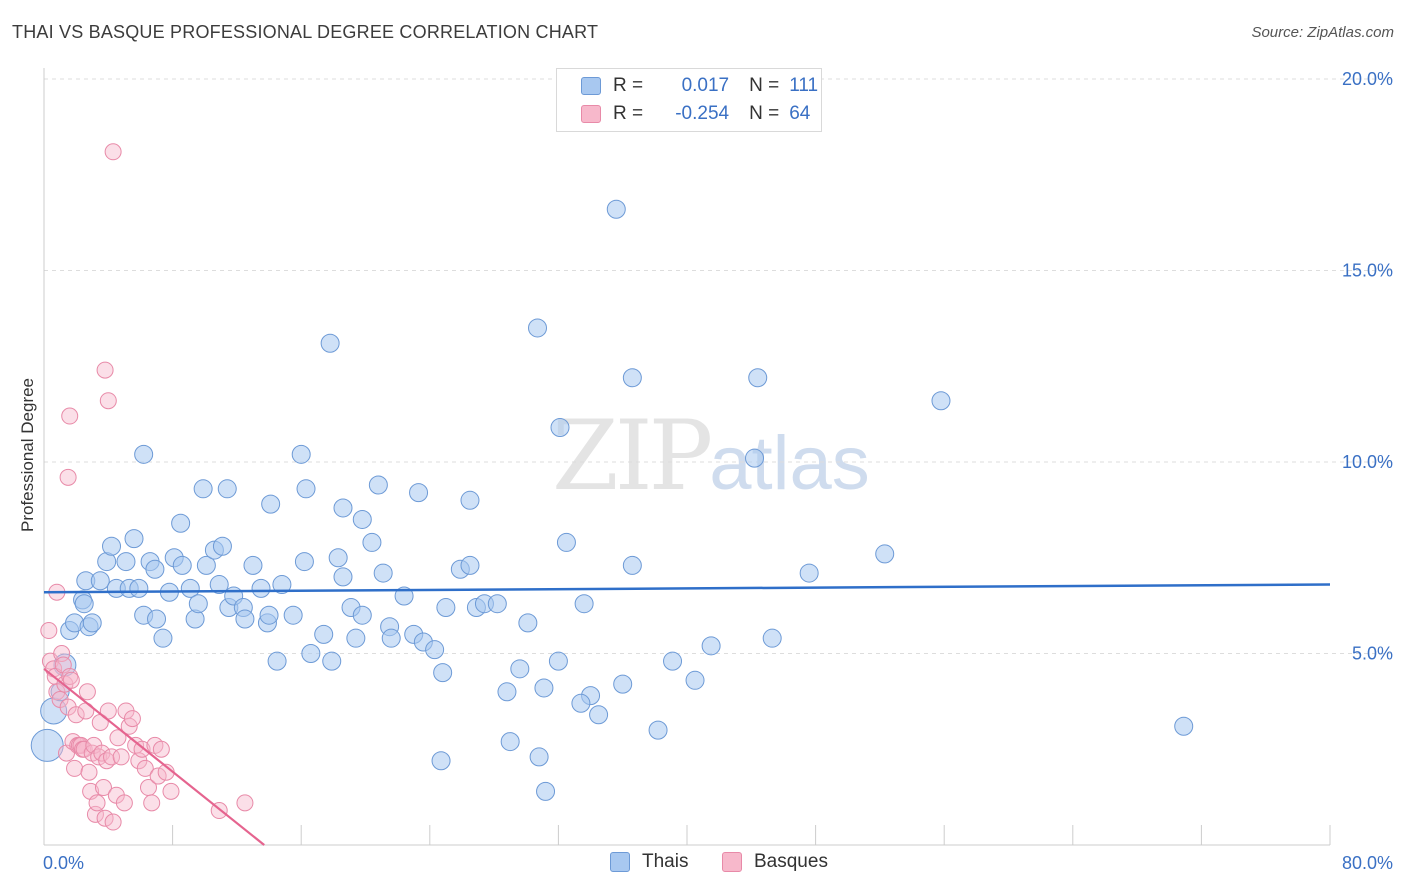 The width and height of the screenshot is (1406, 892). Describe the element at coordinates (764, 113) in the screenshot. I see `legend-n-label: N =` at that location.